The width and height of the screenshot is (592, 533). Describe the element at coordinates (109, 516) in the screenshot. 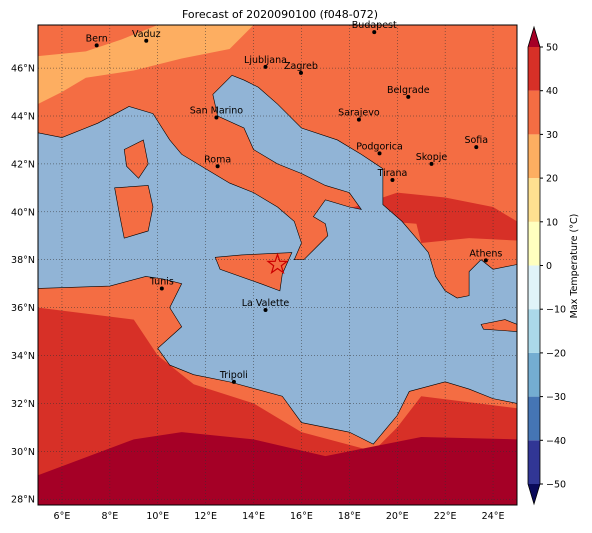

I see `lon-tick-label: 8°E` at that location.